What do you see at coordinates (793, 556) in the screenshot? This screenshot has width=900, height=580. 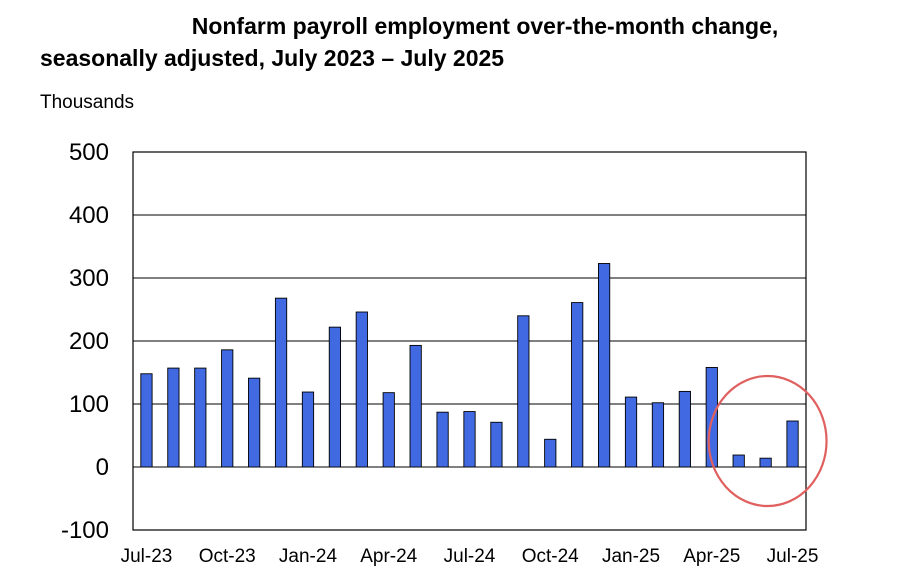 I see `x-tick-label: Jul-25` at bounding box center [793, 556].